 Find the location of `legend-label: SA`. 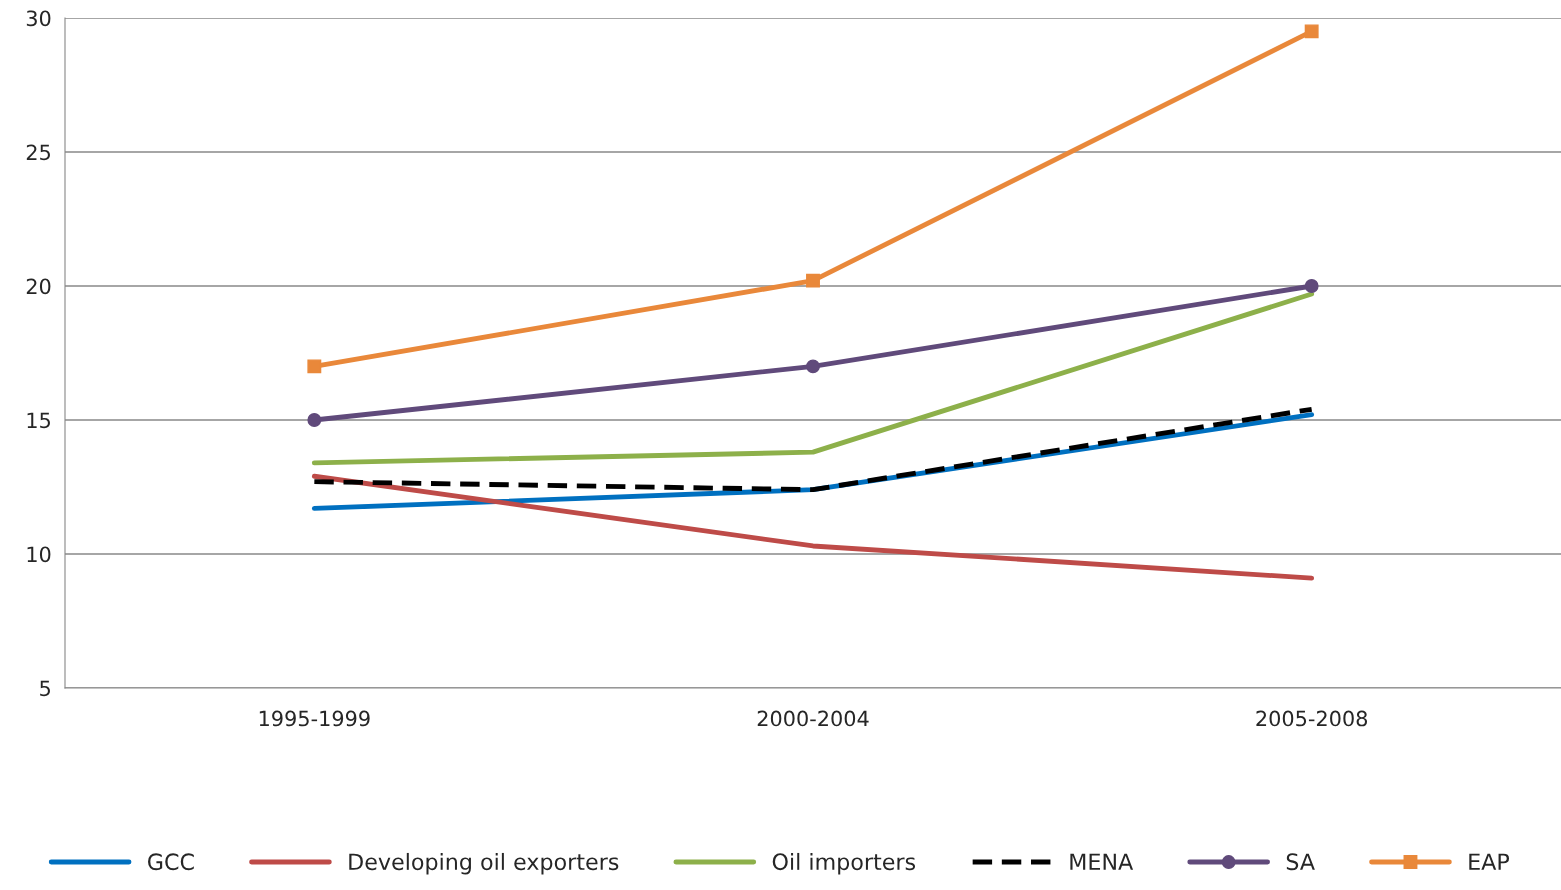

legend-label: SA is located at coordinates (1300, 862).